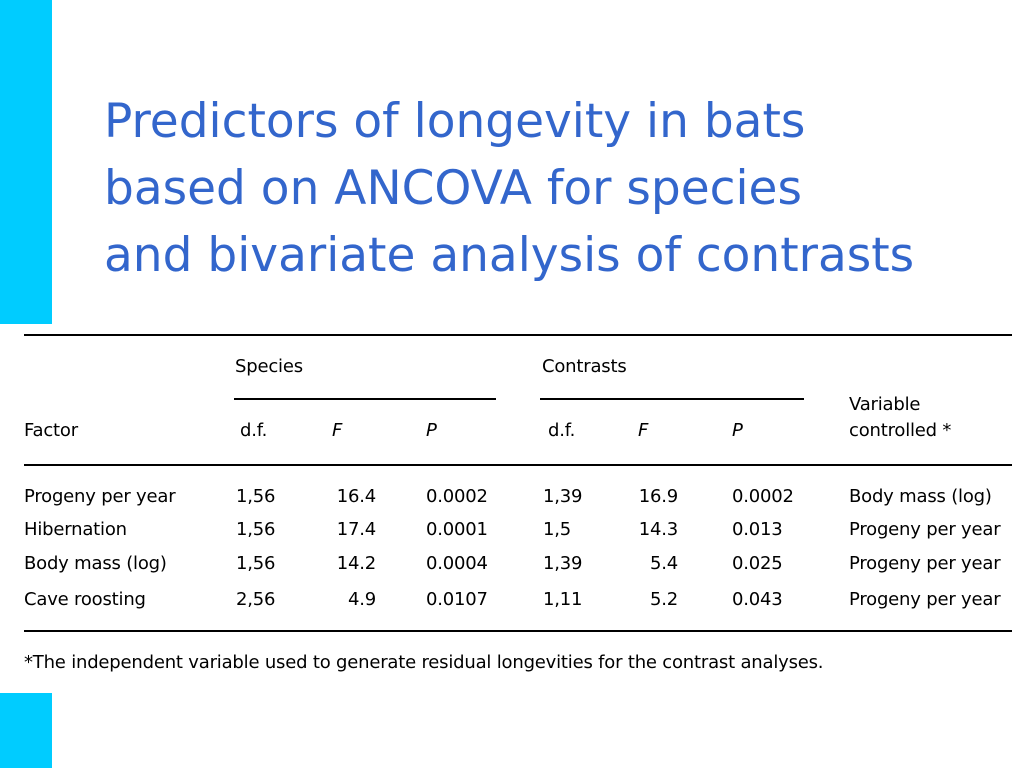  I want to click on row-1-species-p: 0.0002, so click(457, 496).